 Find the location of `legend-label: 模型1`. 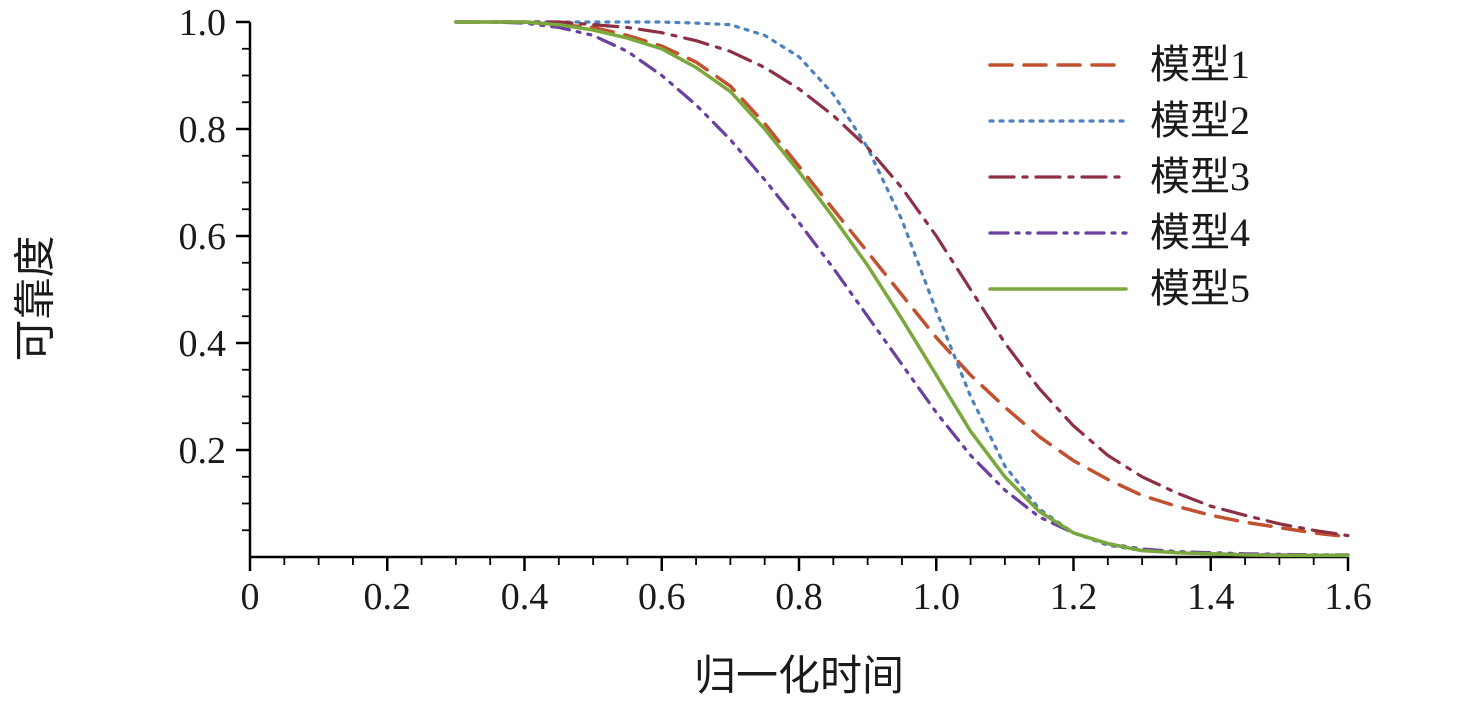

legend-label: 模型1 is located at coordinates (1200, 64).